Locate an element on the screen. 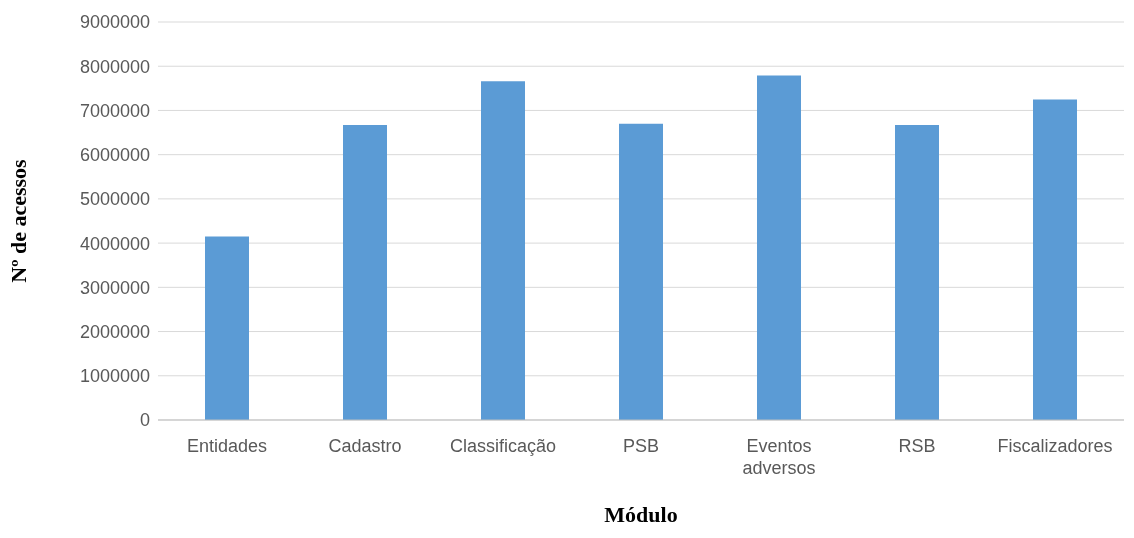 This screenshot has width=1134, height=538. y-tick-label: 5000000 is located at coordinates (114, 199).